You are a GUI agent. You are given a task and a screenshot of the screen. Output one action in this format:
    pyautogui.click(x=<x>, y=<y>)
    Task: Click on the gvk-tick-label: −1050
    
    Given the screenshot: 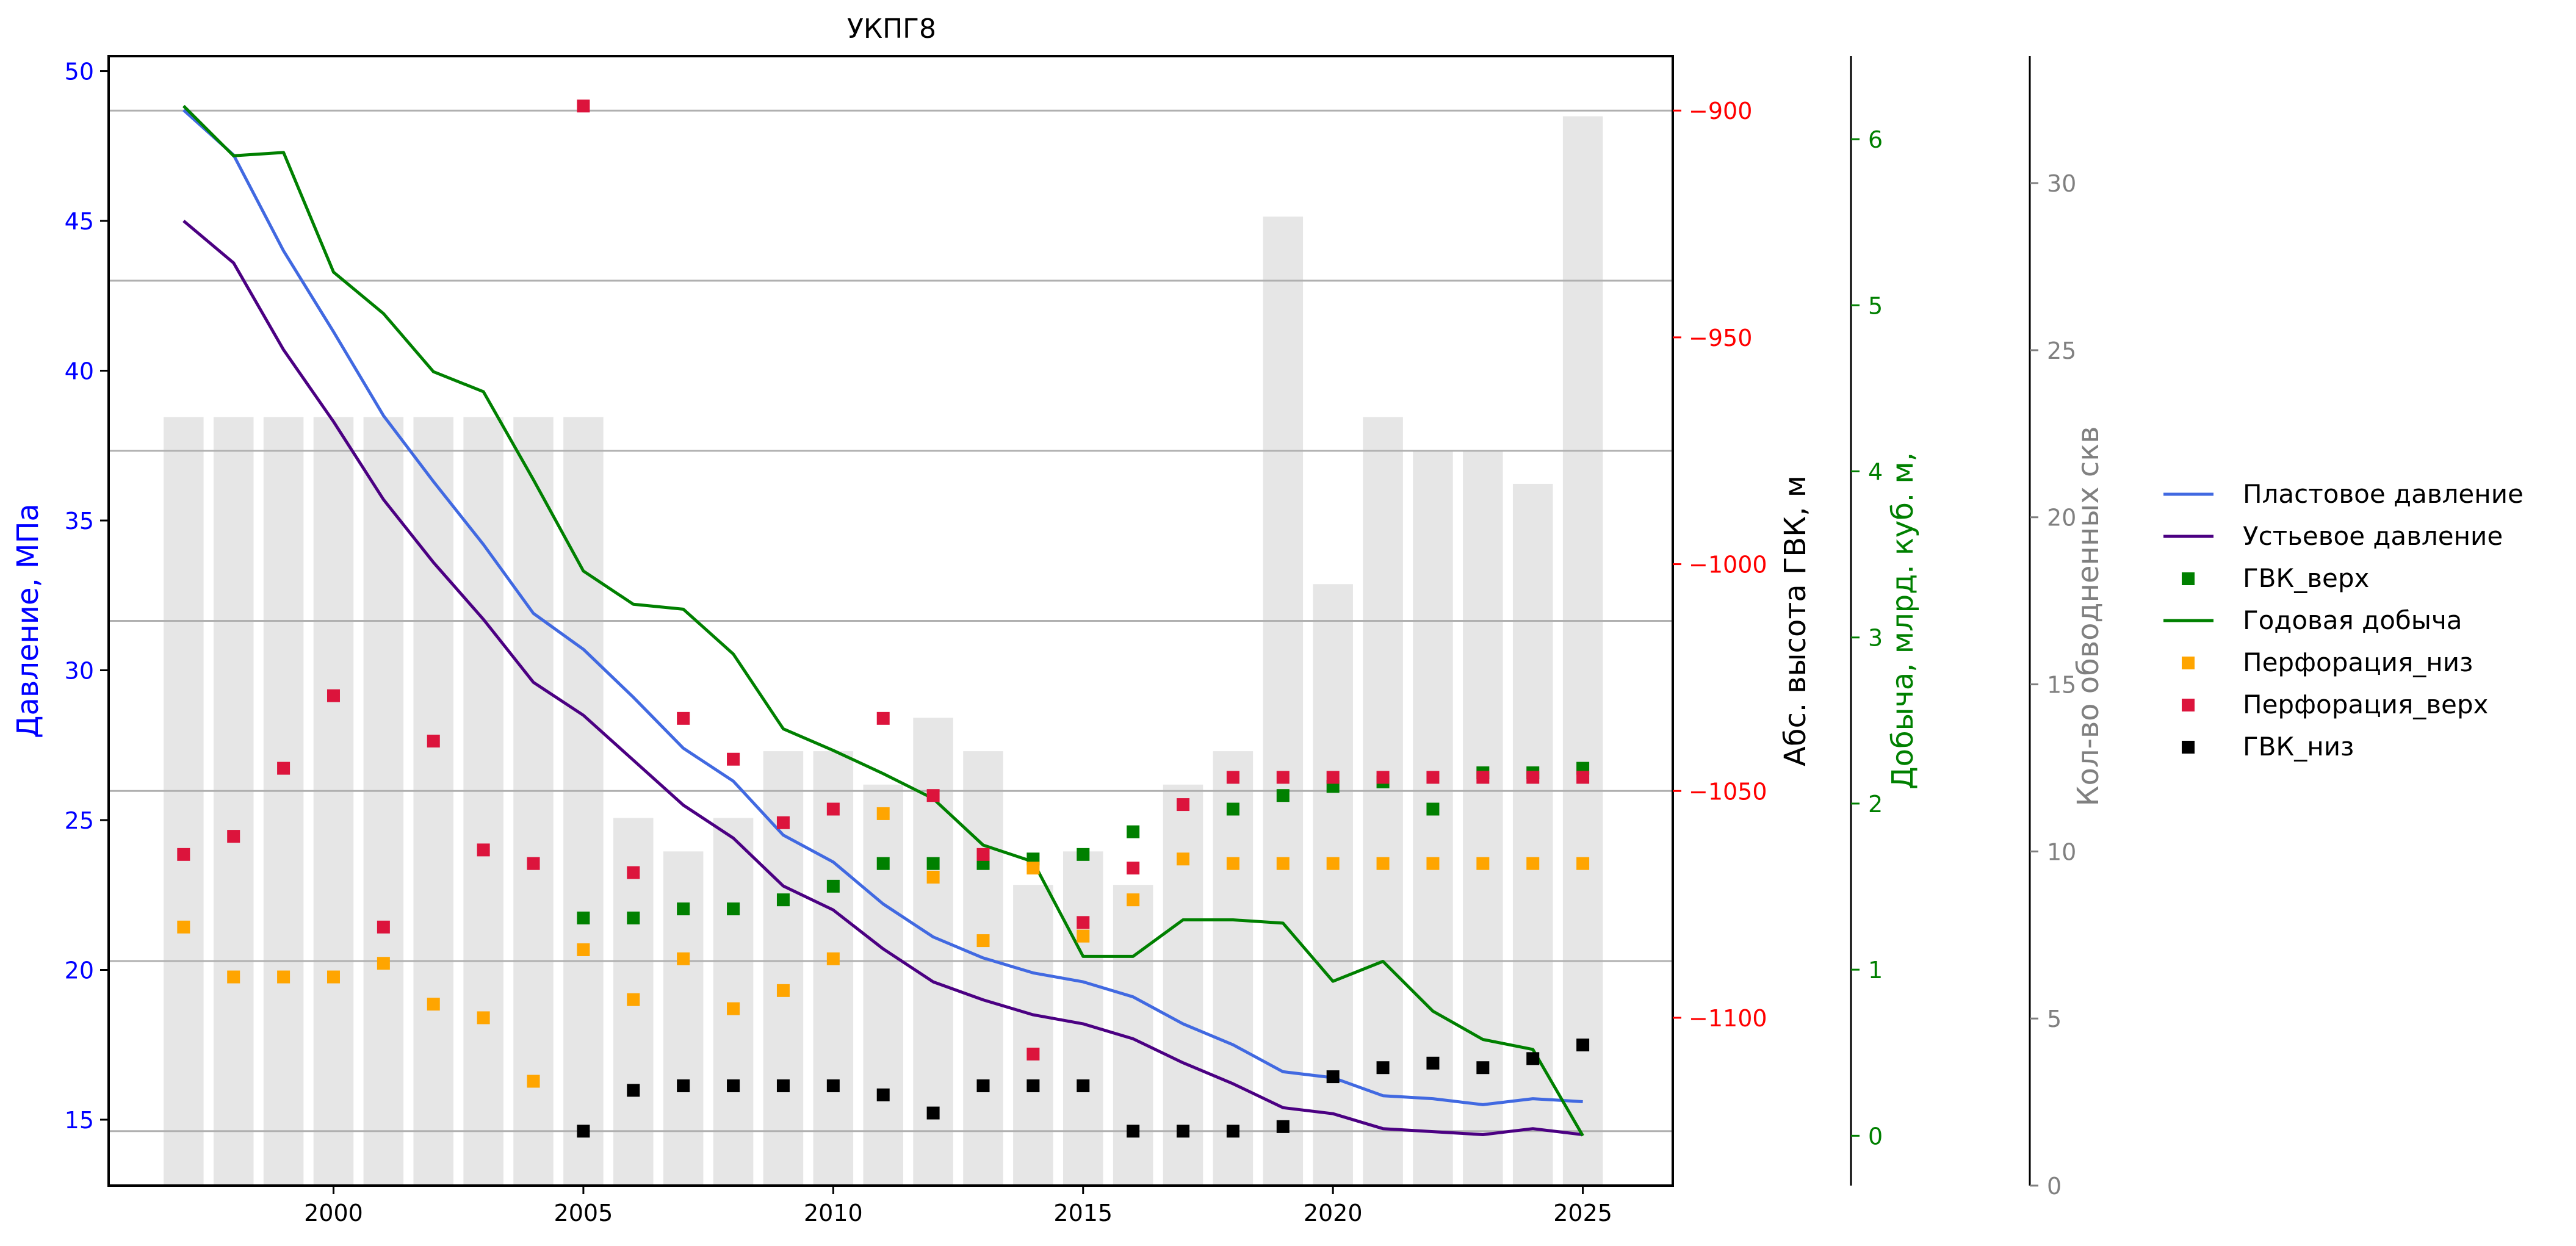 What is the action you would take?
    pyautogui.click(x=1728, y=791)
    